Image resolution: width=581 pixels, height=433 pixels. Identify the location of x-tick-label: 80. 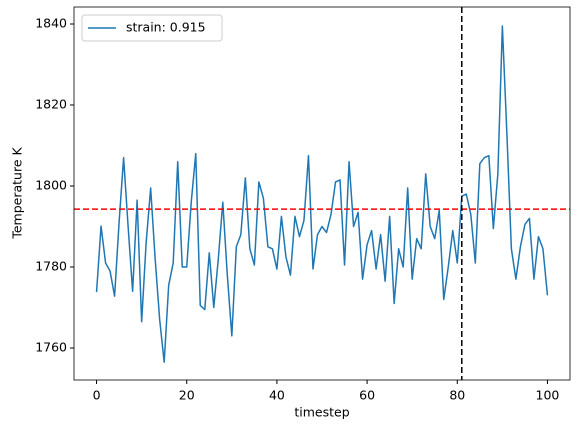
(457, 395).